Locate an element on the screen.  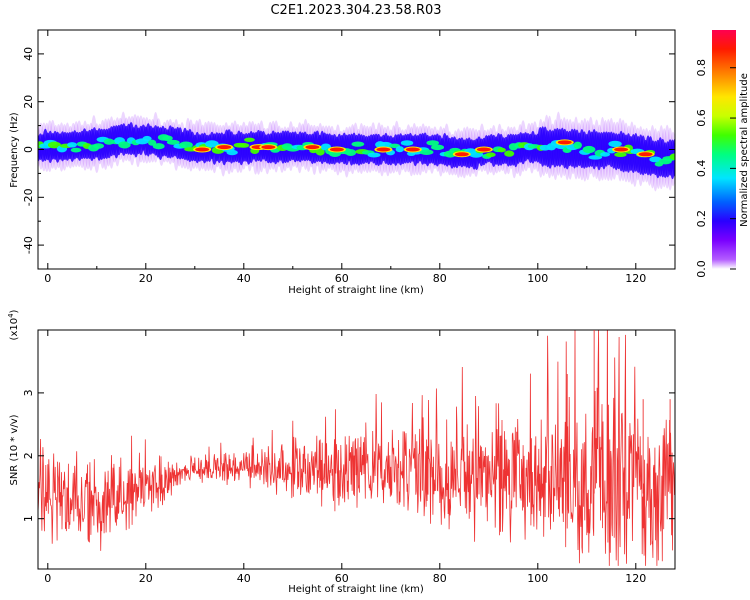
colorbar-tick-label: 0.0 is located at coordinates (701, 269).